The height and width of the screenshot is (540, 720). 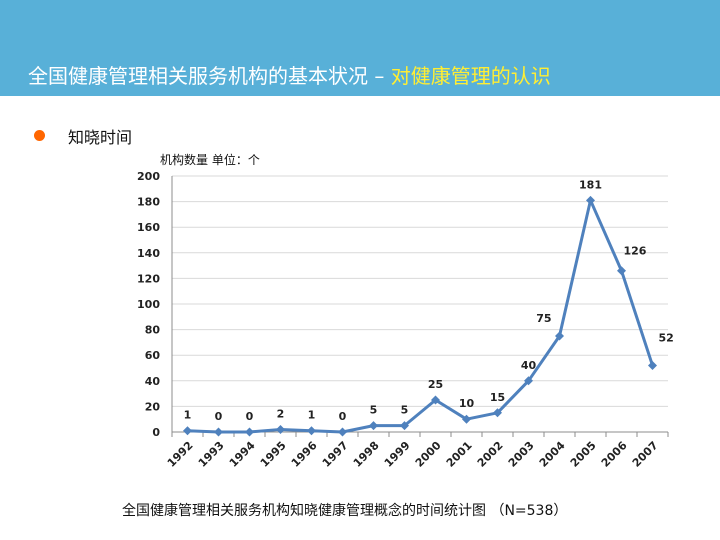 I want to click on y-tick-label: 60, so click(x=153, y=355).